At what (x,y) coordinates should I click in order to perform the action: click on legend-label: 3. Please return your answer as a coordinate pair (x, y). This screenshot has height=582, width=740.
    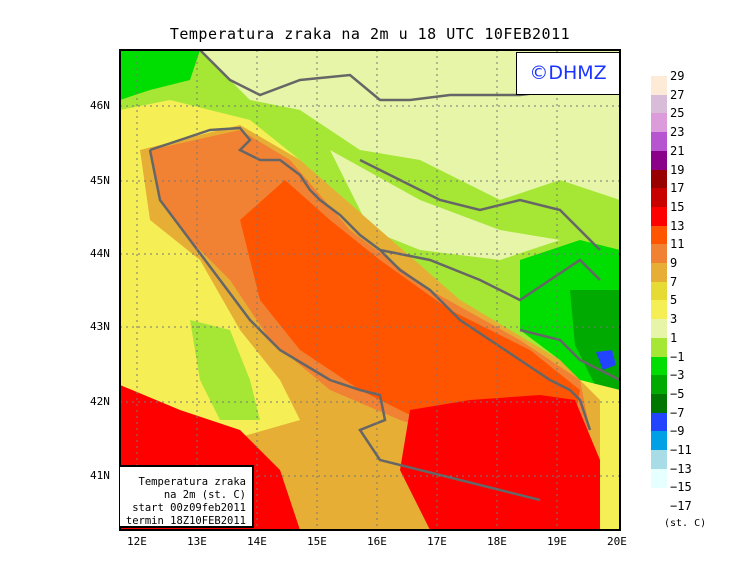
    Looking at the image, I should click on (674, 319).